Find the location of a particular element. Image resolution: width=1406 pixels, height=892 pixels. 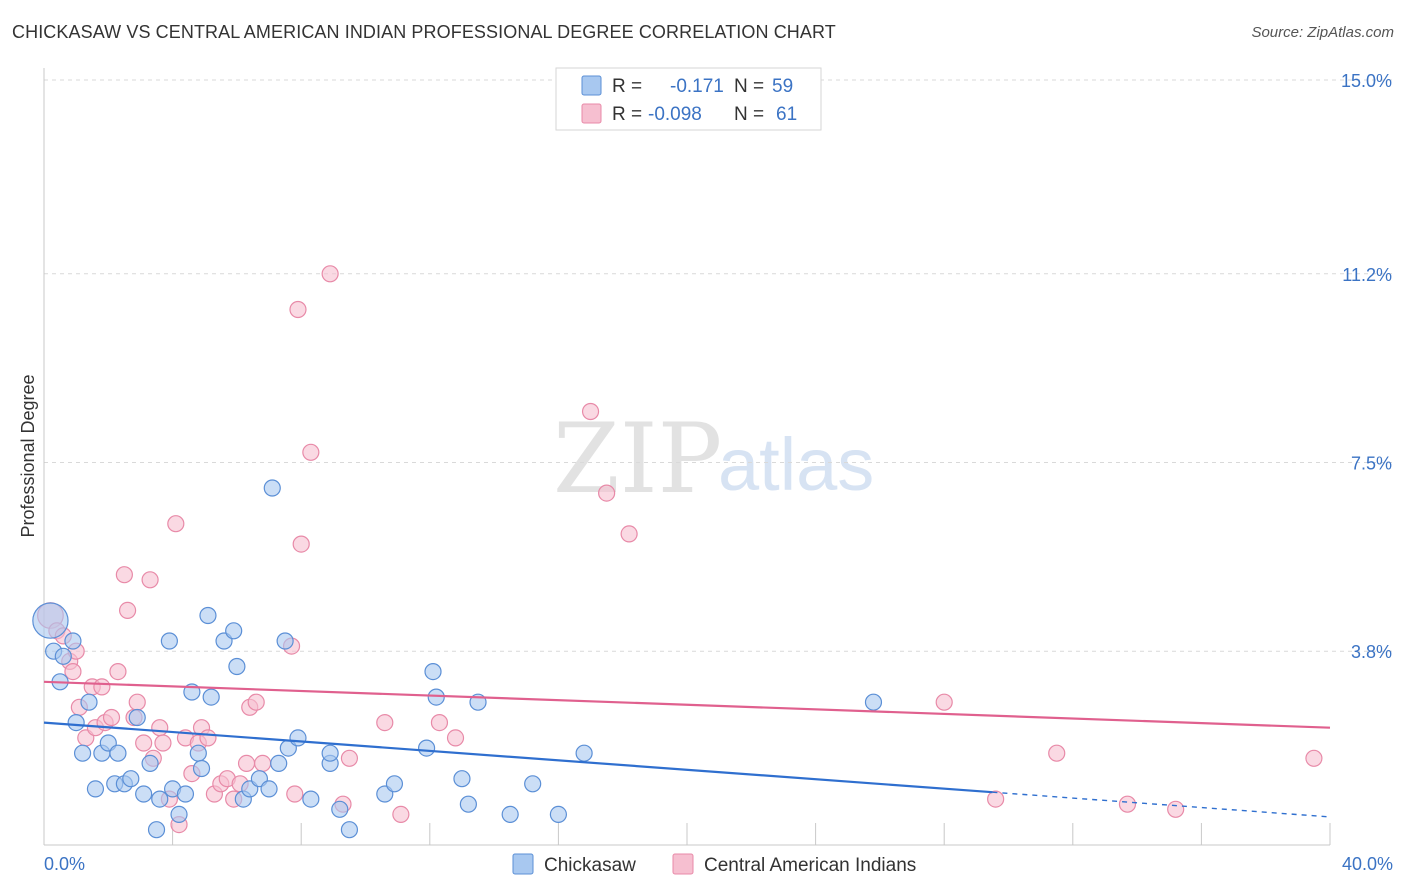

legend-n-value-2: 61 is located at coordinates (786, 114).